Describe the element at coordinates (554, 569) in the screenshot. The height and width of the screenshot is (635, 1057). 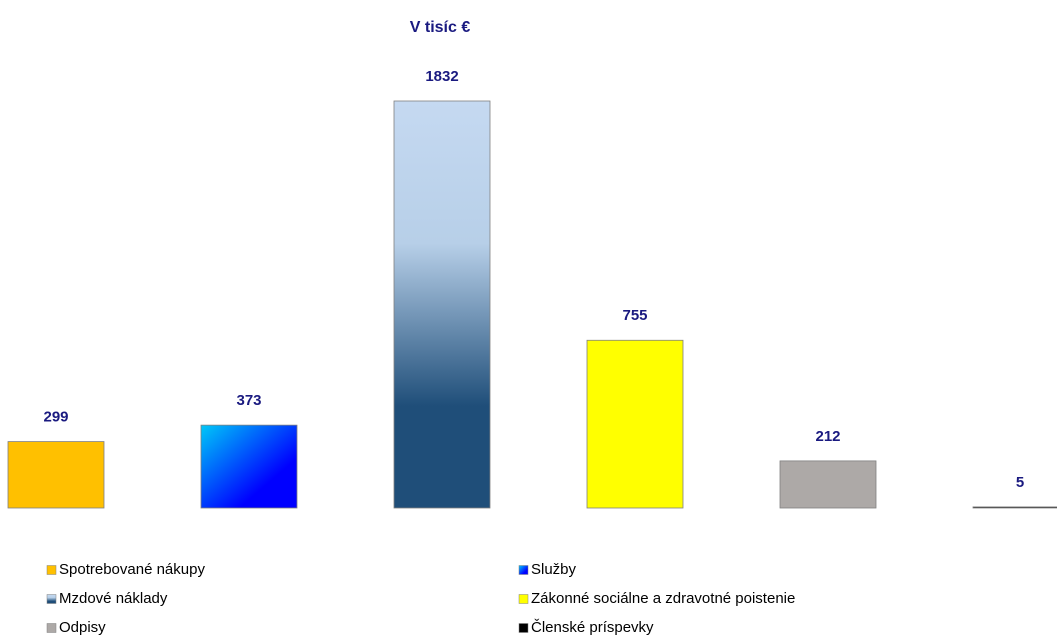
I see `legend-label: Služby` at that location.